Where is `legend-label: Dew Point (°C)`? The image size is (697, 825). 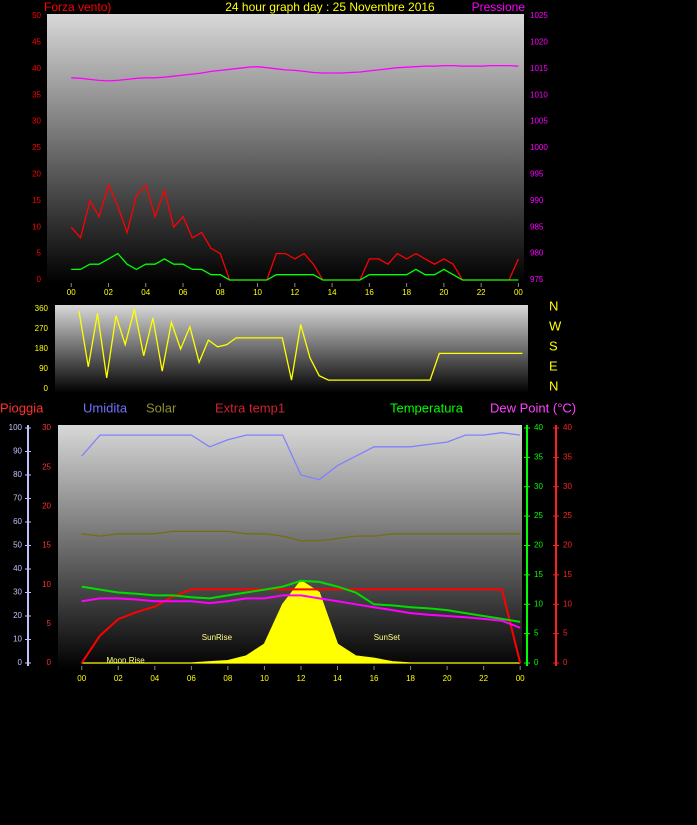
legend-label: Dew Point (°C) is located at coordinates (533, 407).